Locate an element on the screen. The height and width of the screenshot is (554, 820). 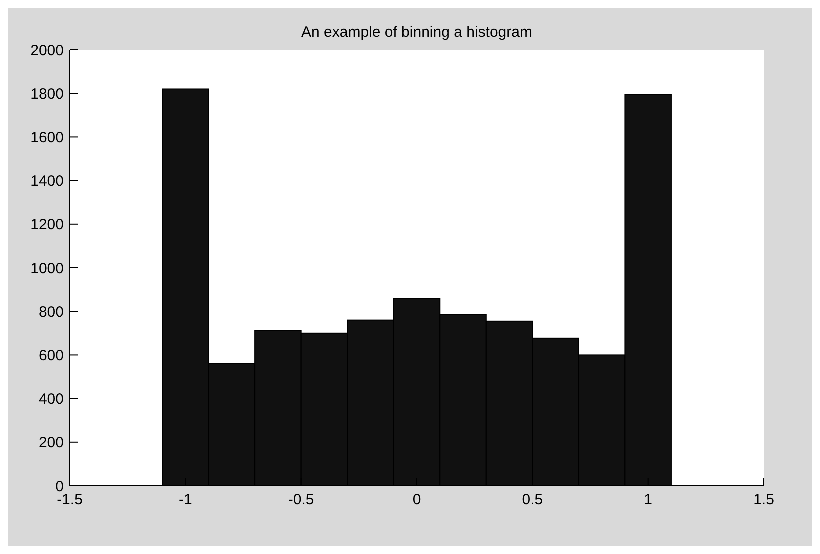
y-tick-label: 200 is located at coordinates (51, 443).